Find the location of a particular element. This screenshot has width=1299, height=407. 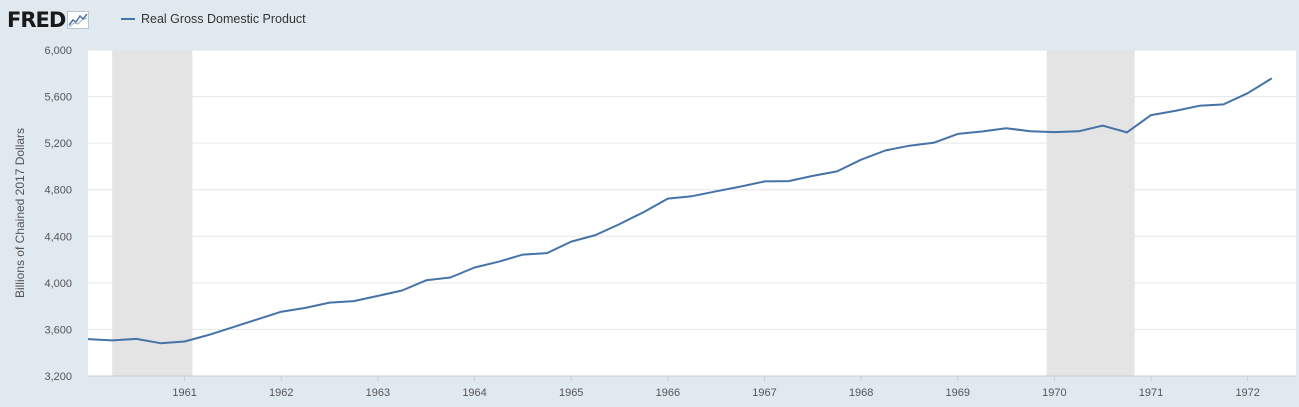

y-tick-label: 6,000 is located at coordinates (58, 51).